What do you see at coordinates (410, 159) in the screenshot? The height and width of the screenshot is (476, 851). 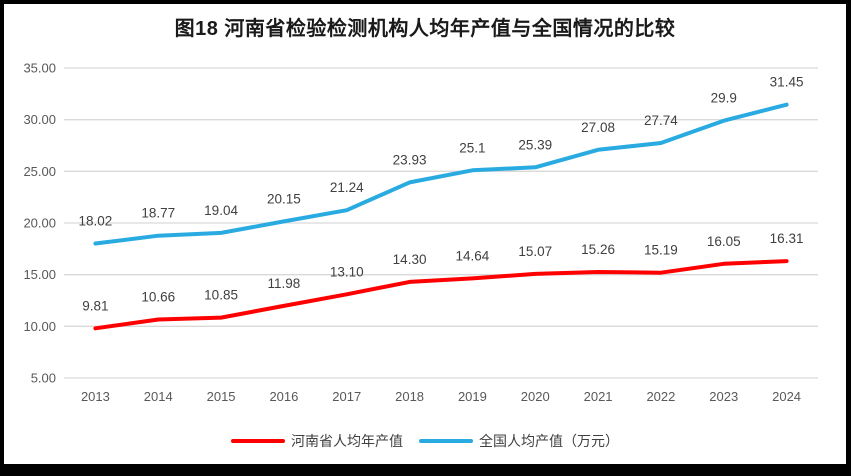 I see `data-label: 23.93` at bounding box center [410, 159].